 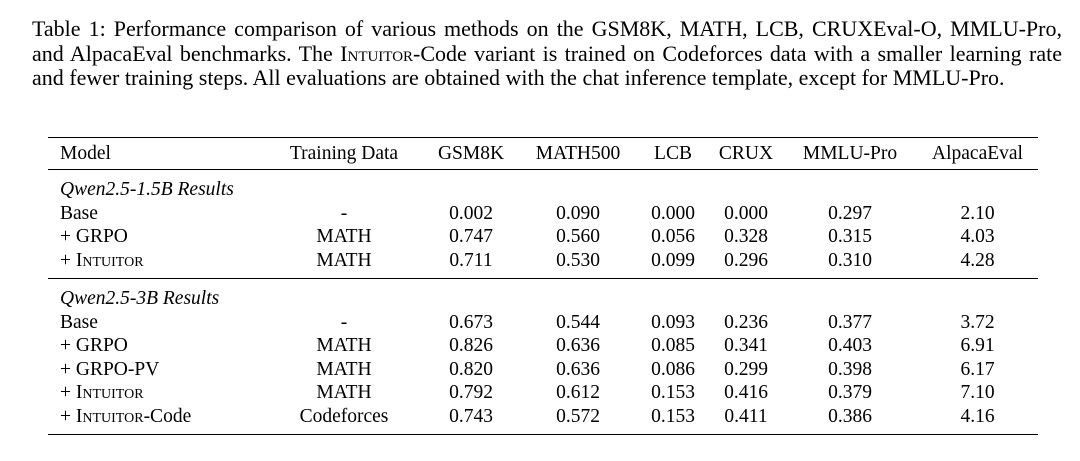 What do you see at coordinates (471, 322) in the screenshot?
I see `gsm8k-cell: 0.673` at bounding box center [471, 322].